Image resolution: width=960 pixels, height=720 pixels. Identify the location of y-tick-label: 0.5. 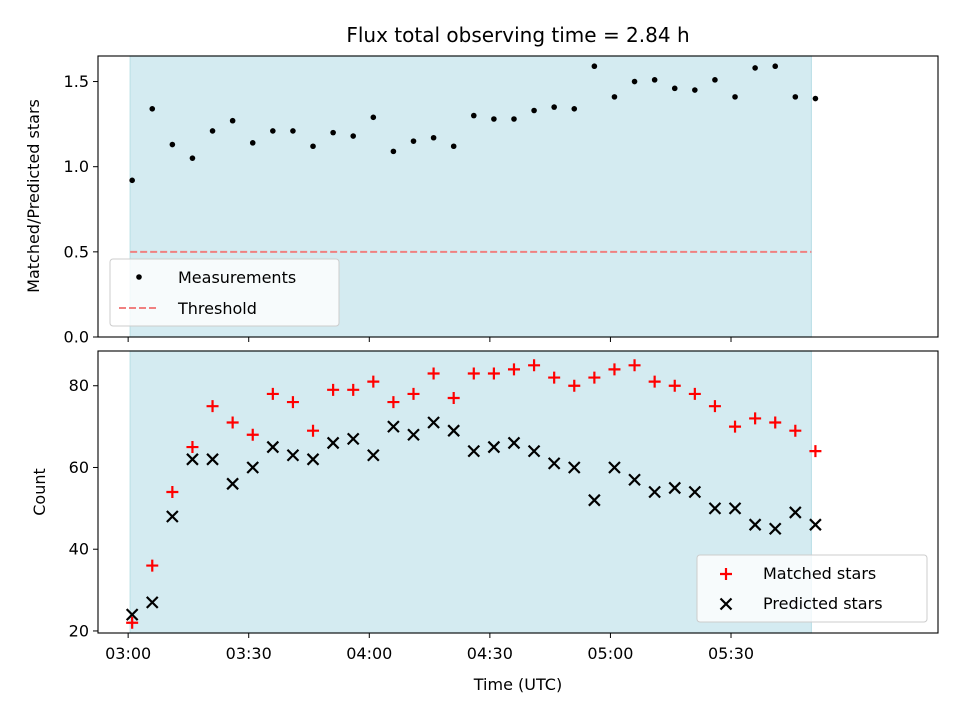
(76, 251).